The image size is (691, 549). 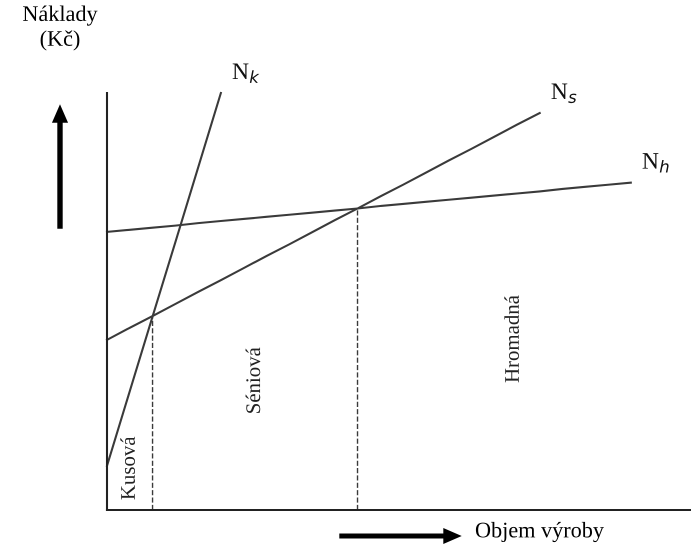 I want to click on x-axis-title: Objem výroby, so click(x=540, y=532).